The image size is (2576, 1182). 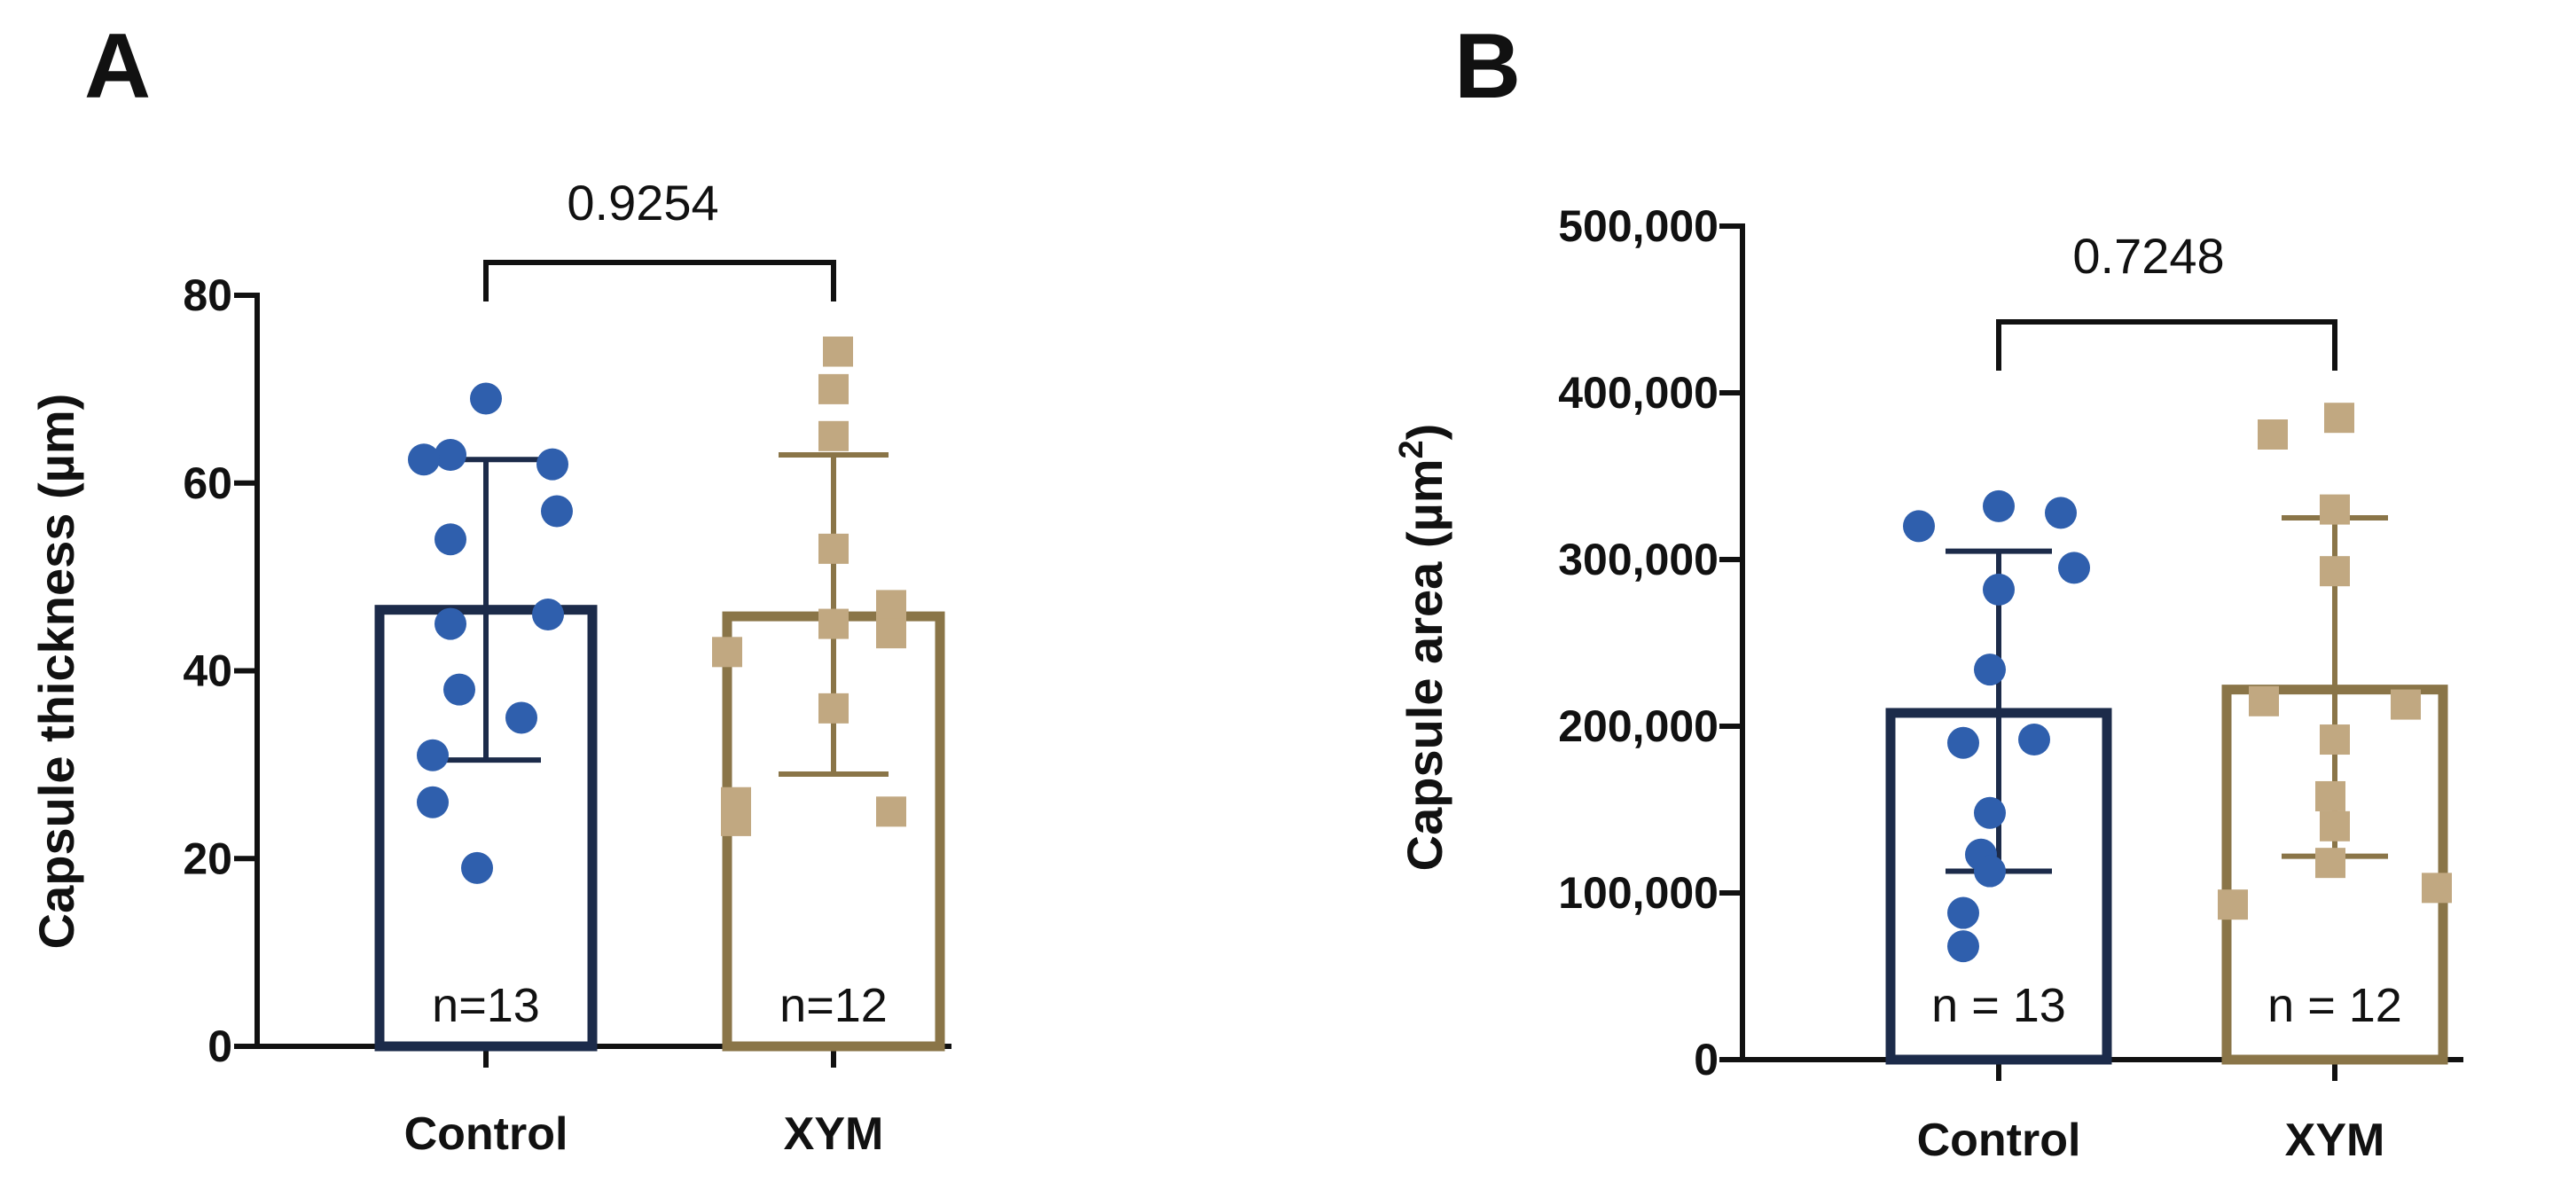 I want to click on comparison-bracket-a, so click(x=659, y=280).